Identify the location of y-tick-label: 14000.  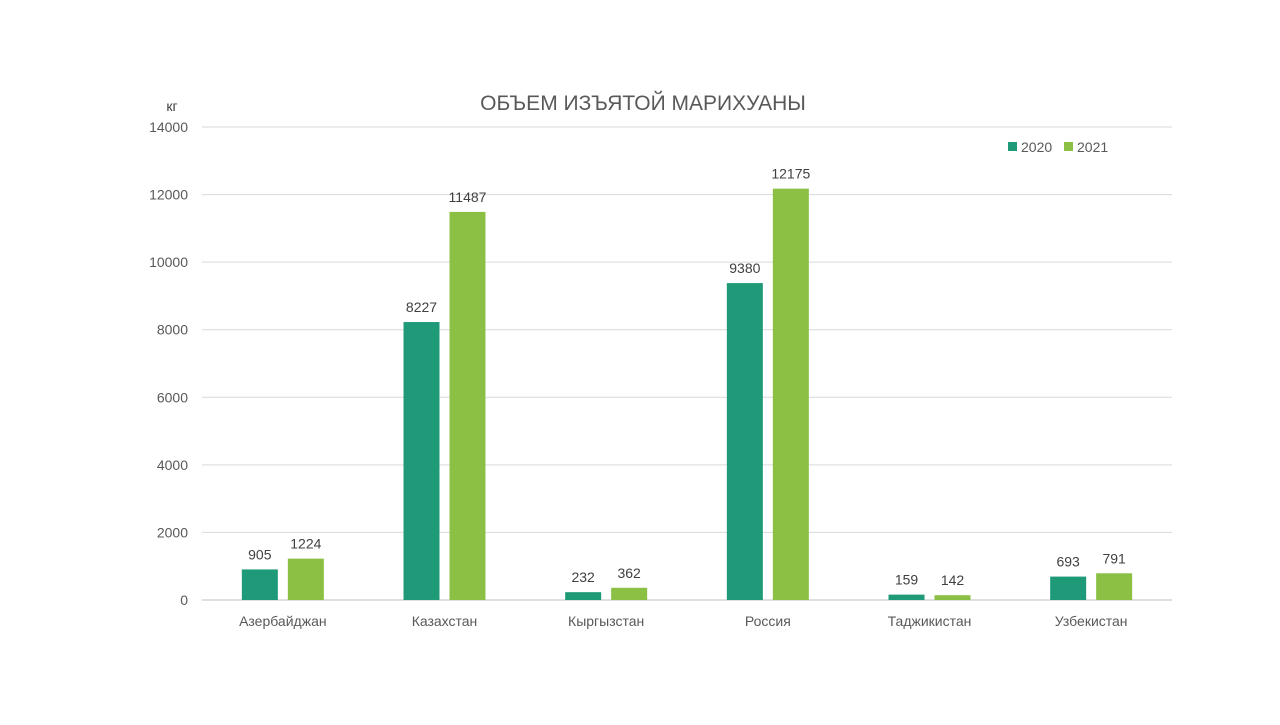
(168, 127).